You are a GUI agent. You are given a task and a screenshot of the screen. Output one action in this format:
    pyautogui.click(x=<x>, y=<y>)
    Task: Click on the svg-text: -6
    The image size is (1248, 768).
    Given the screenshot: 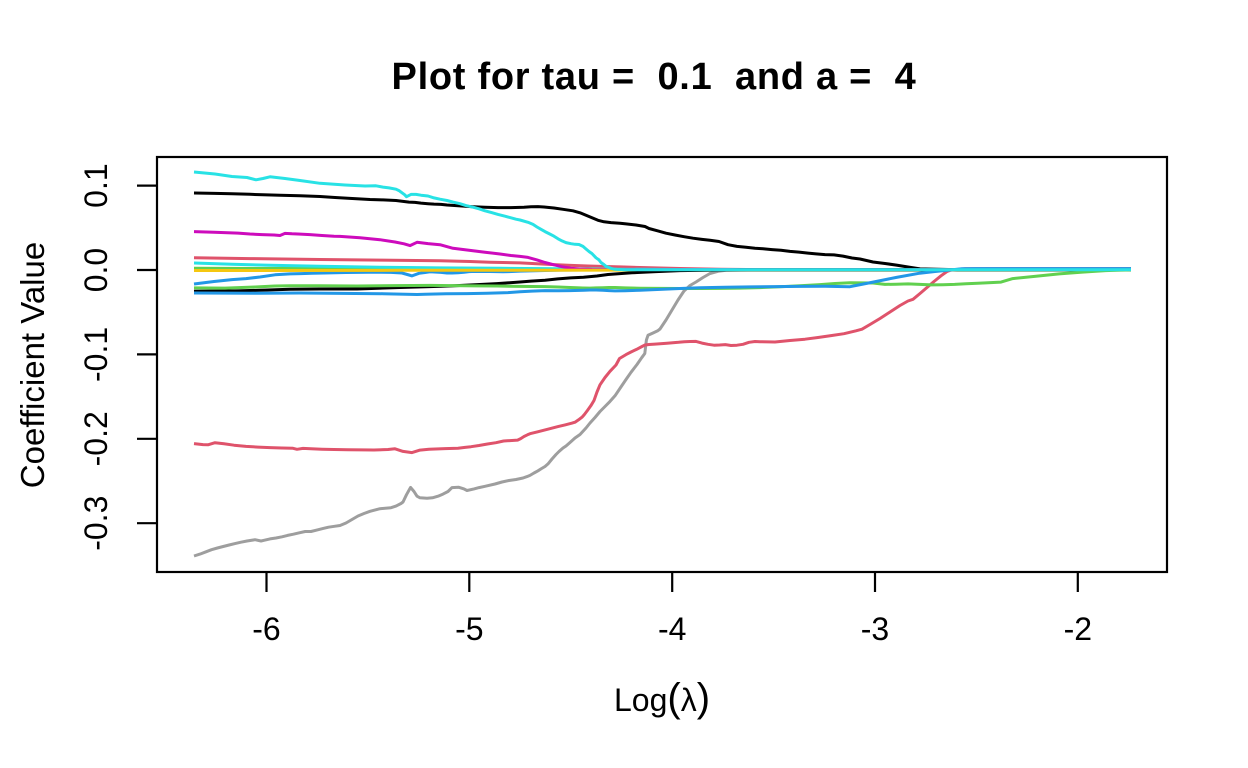 What is the action you would take?
    pyautogui.click(x=266, y=629)
    